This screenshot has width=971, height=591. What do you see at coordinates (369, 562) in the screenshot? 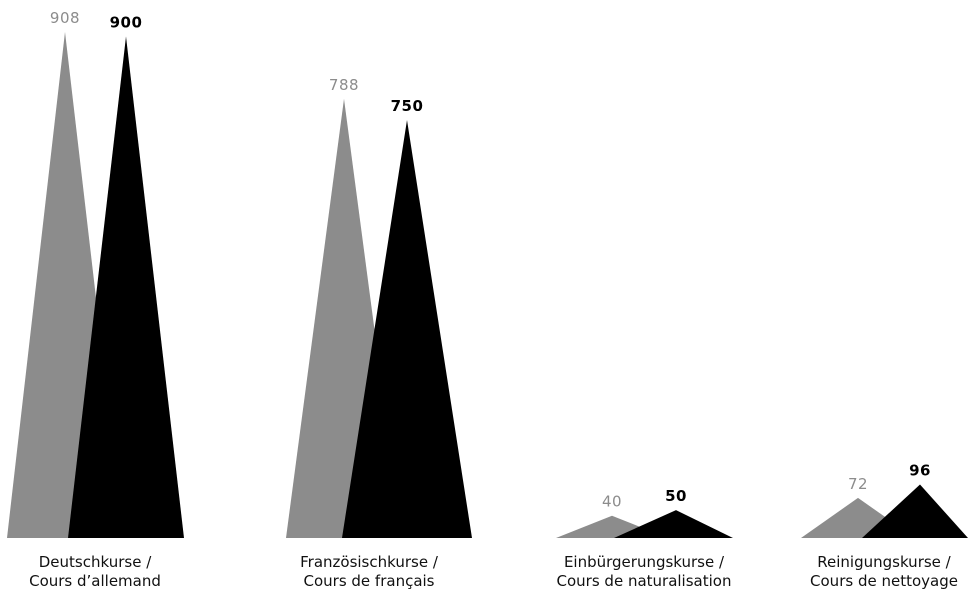
I see `category-label-line1-1: Französischkurse /` at bounding box center [369, 562].